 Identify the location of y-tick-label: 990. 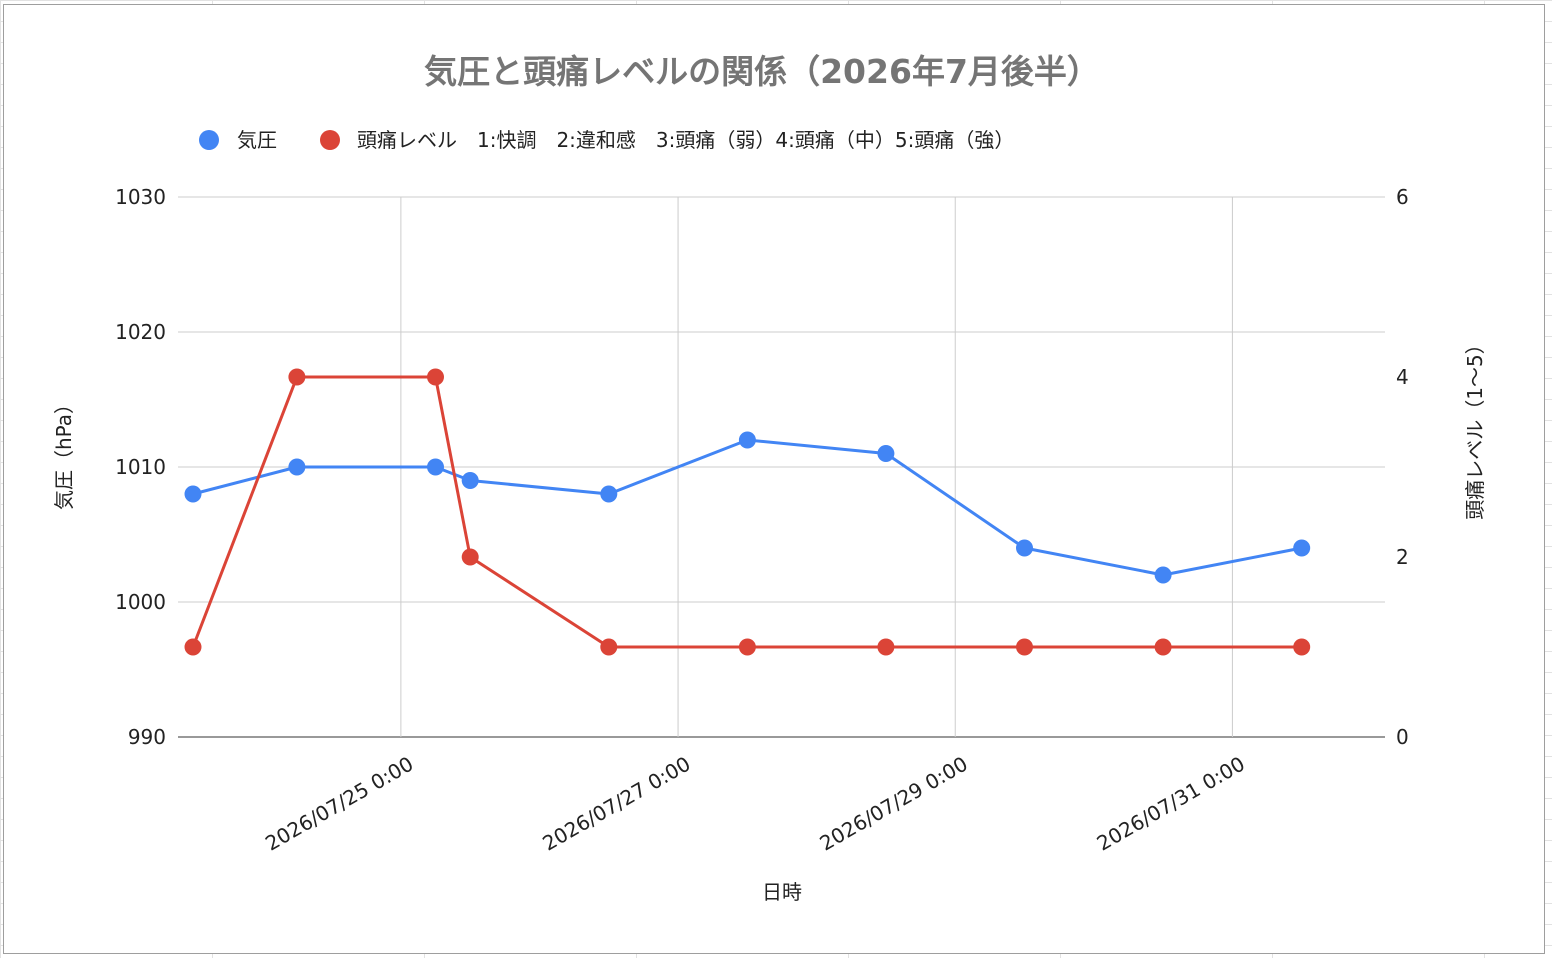
(147, 737).